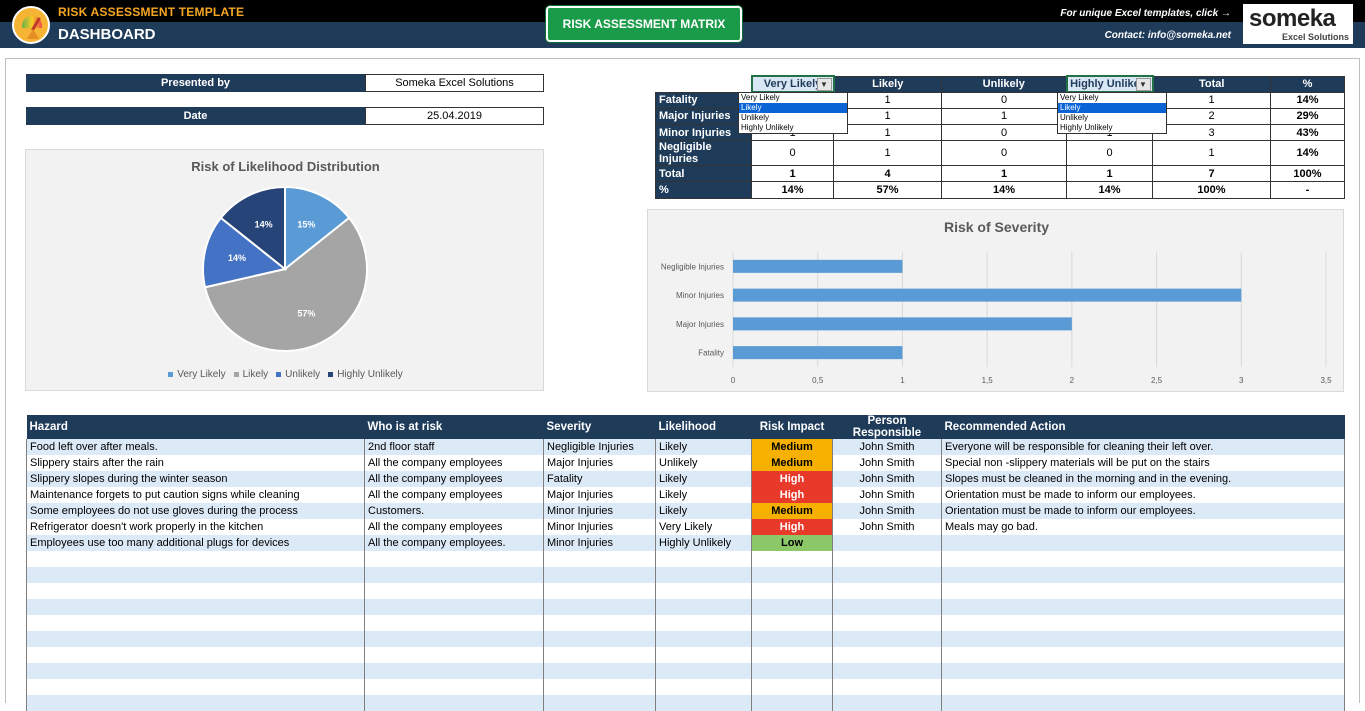 This screenshot has height=711, width=1365. What do you see at coordinates (703, 543) in the screenshot?
I see `hazard-cell-likelihood: Highly Unlikely` at bounding box center [703, 543].